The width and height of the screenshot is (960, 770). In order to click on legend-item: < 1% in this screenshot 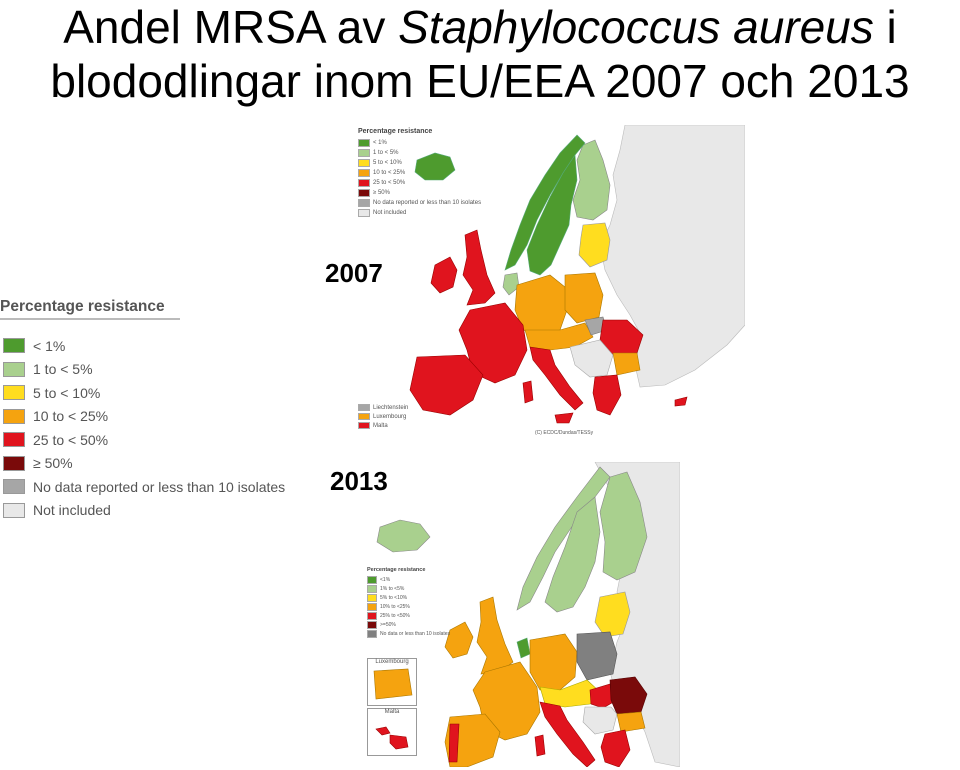, I will do `click(155, 346)`.